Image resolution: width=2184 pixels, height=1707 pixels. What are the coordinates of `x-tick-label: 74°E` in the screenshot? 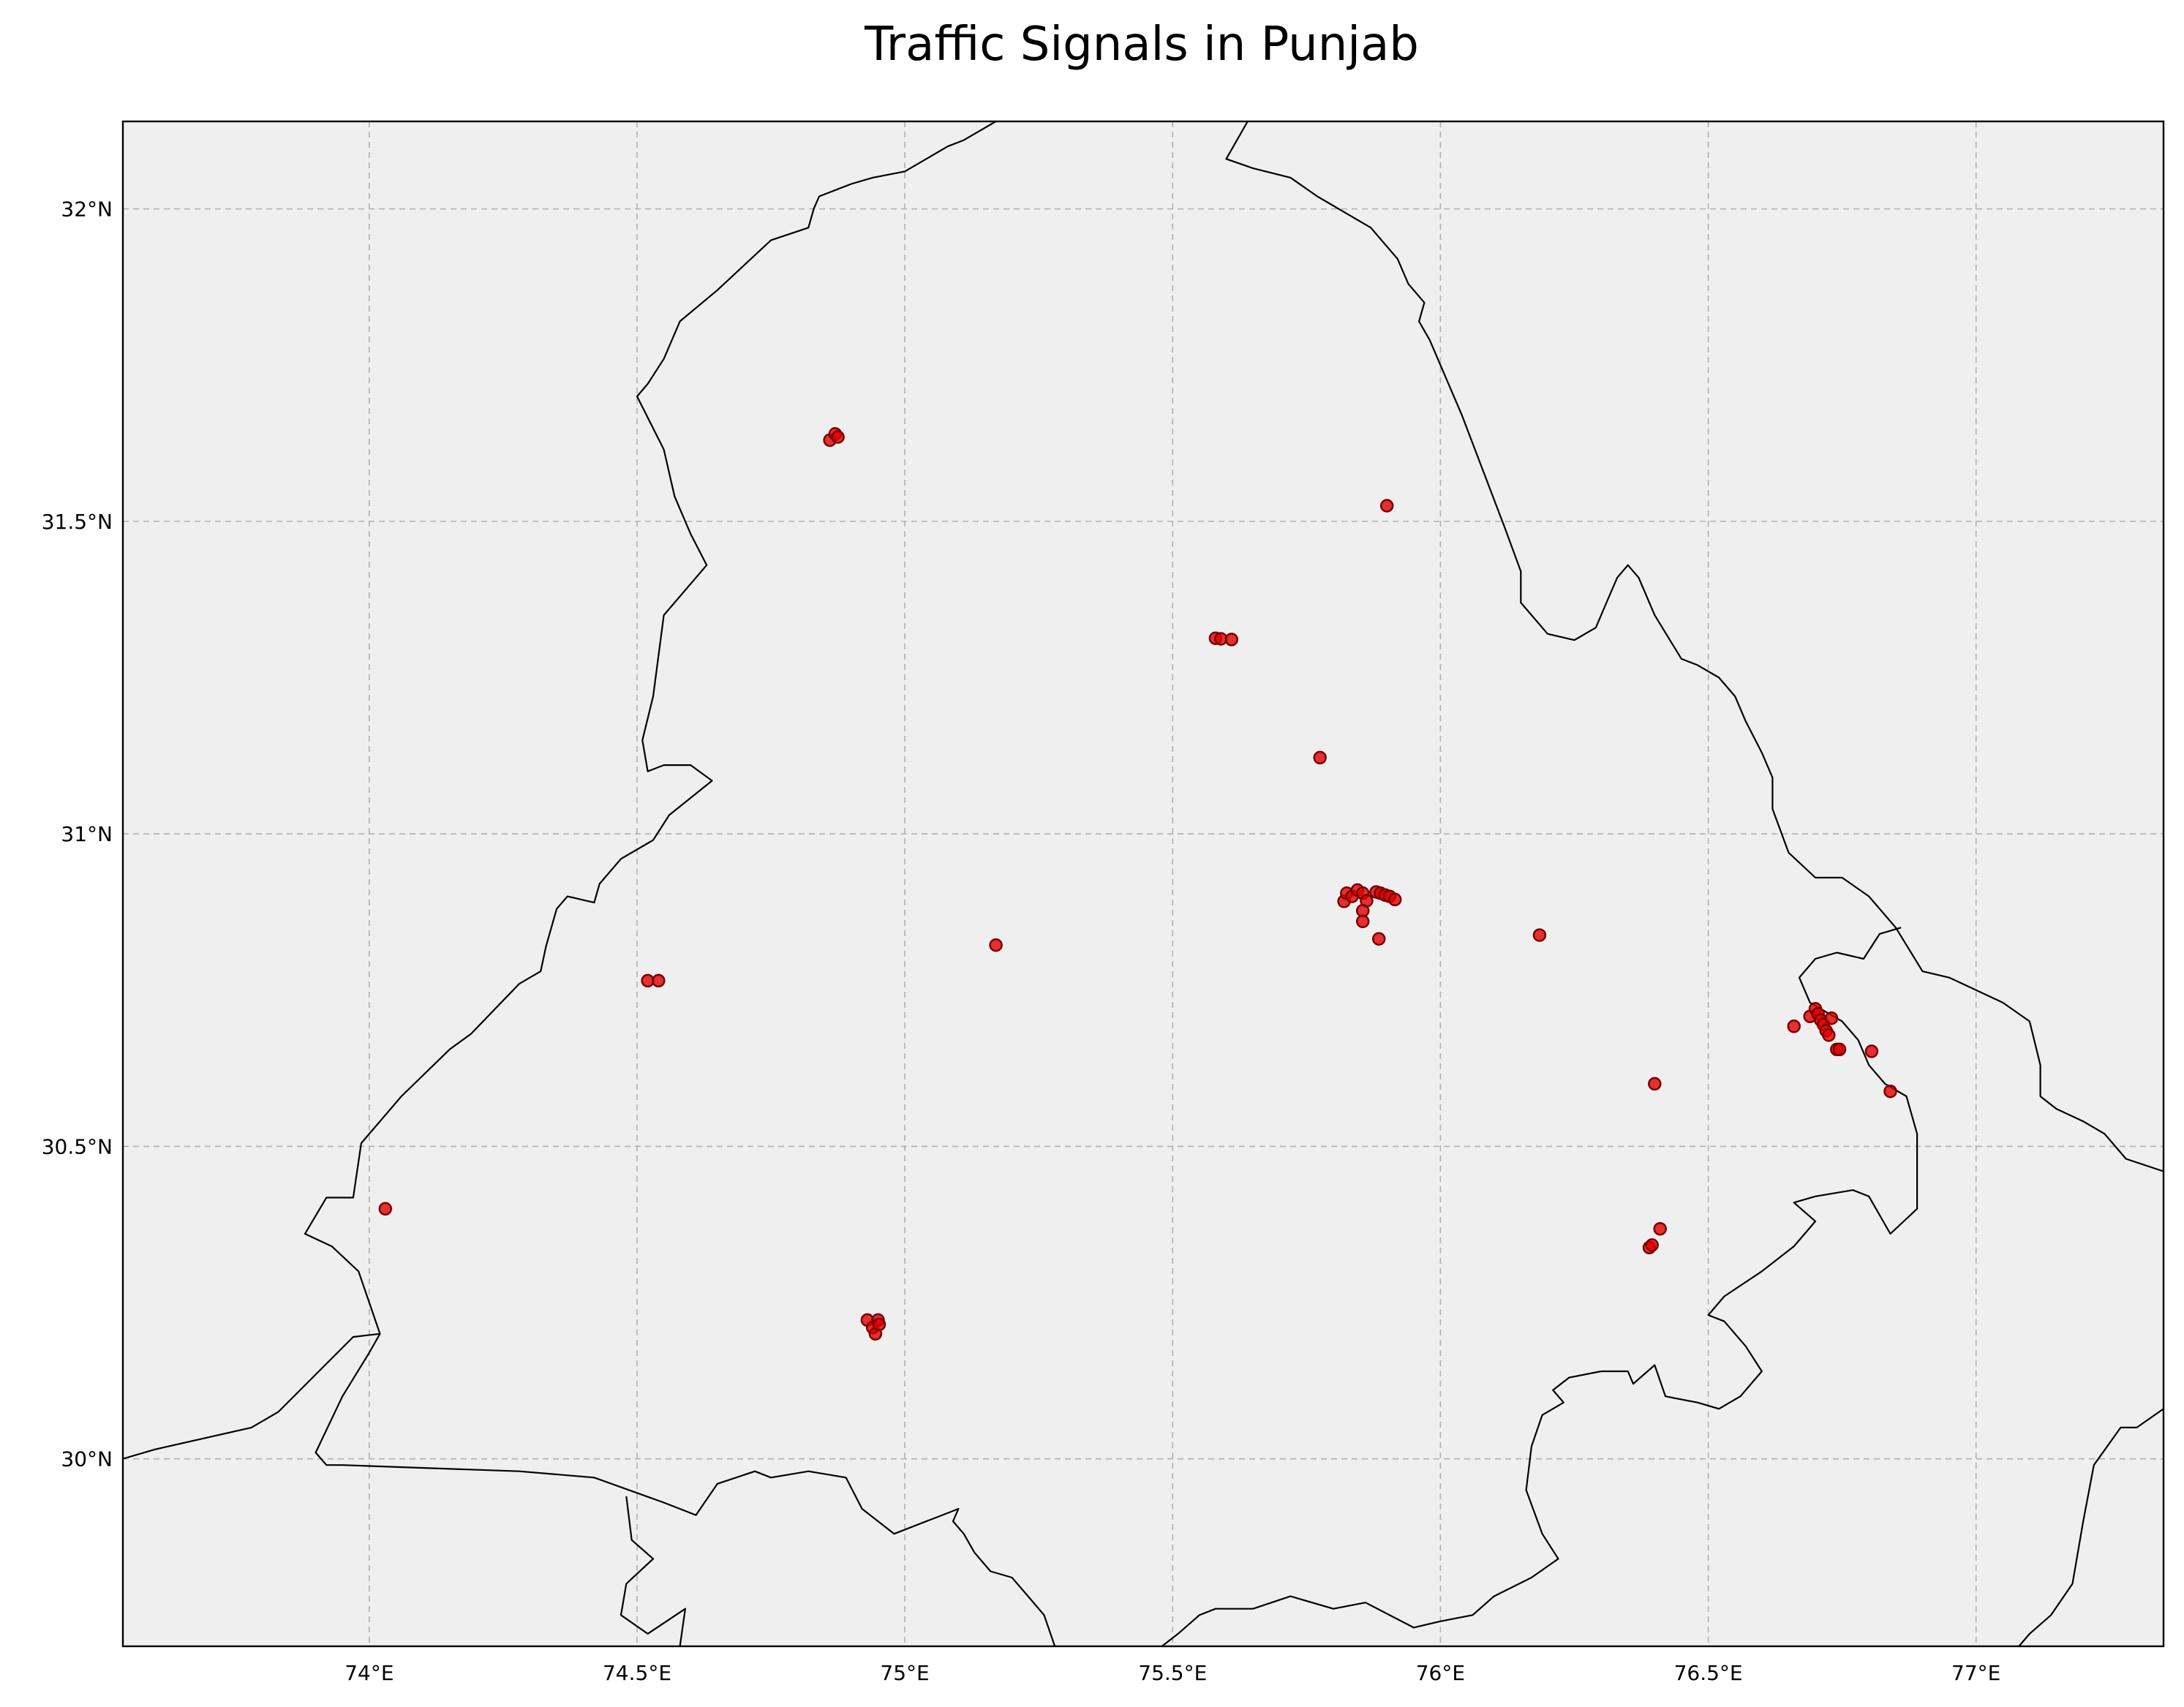 It's located at (369, 1673).